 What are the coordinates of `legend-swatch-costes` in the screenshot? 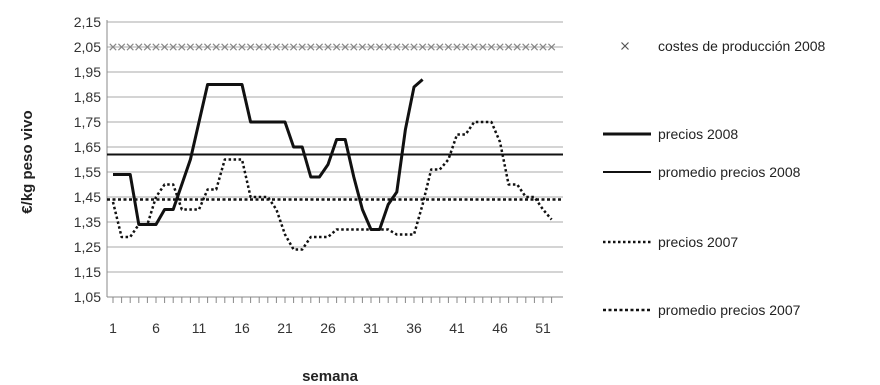 It's located at (625, 46).